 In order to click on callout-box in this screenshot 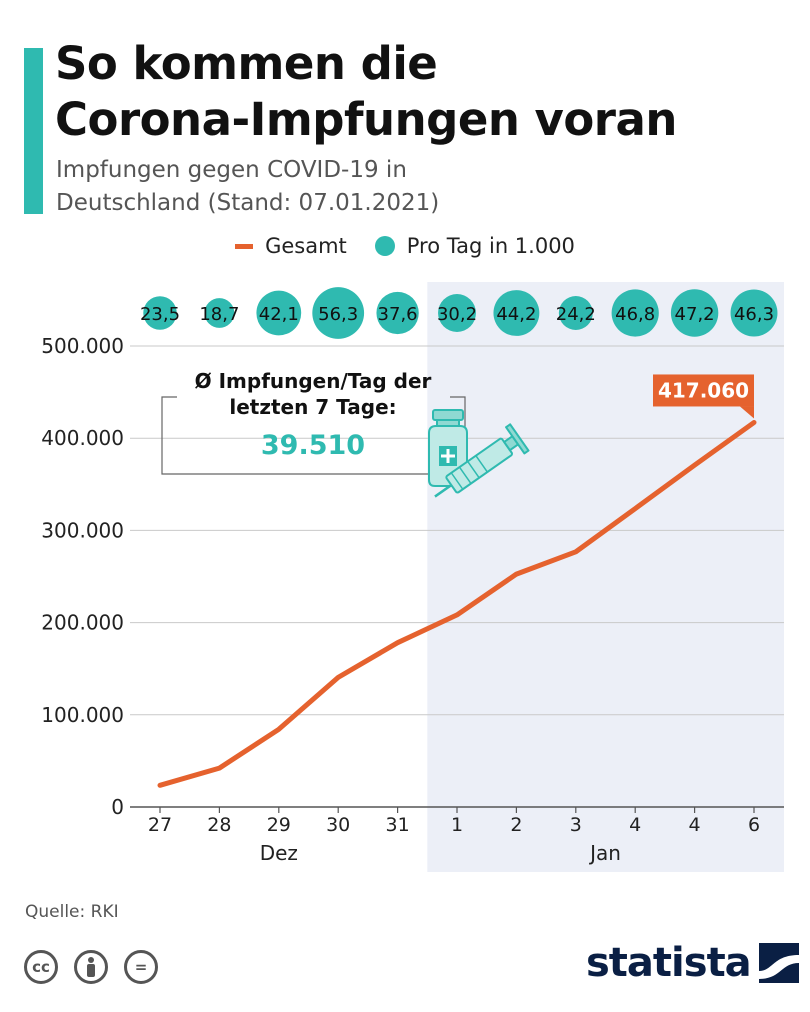, I will do `click(703, 390)`.